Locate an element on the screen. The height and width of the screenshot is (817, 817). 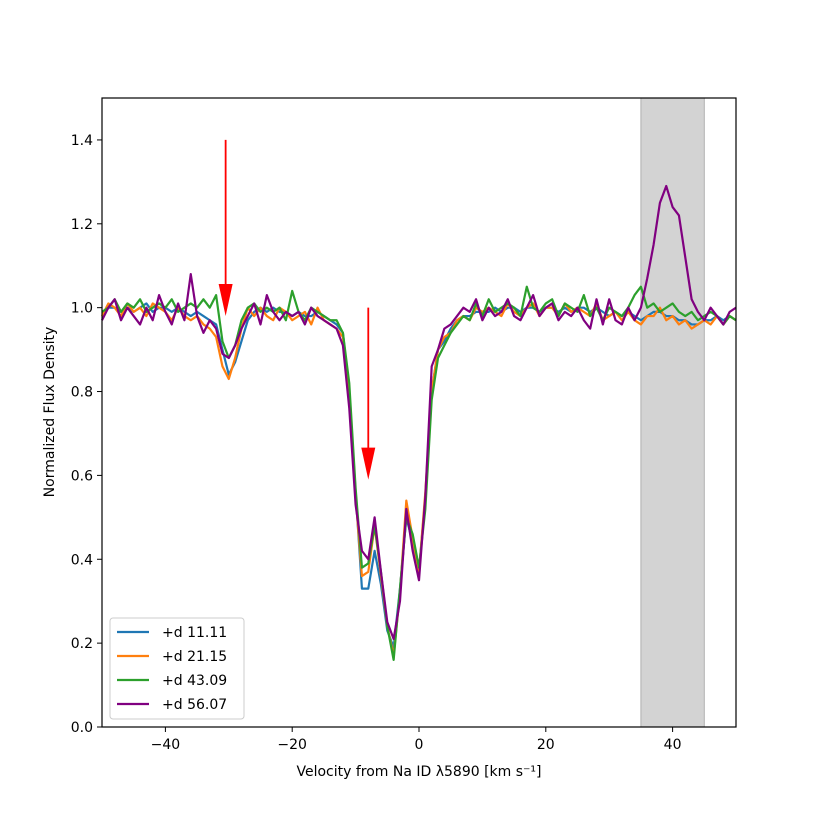
shaded-region is located at coordinates (672, 412).